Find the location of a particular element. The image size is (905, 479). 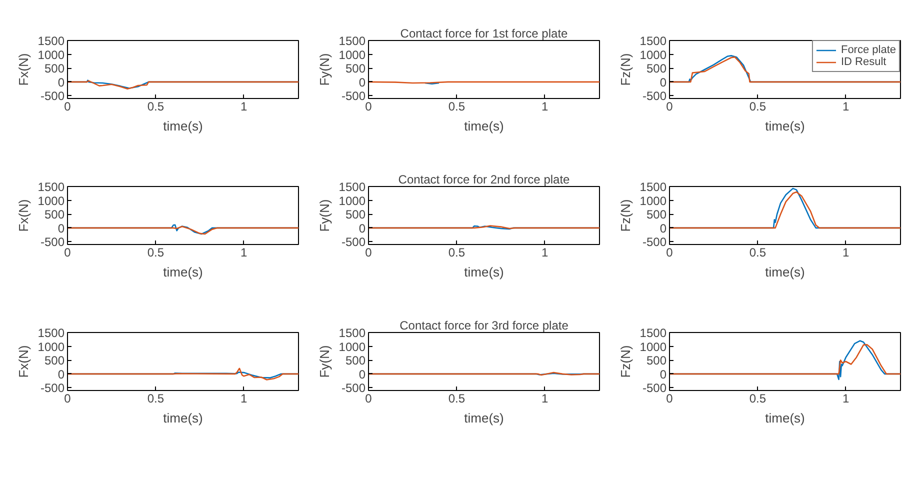

chart-title: Contact force for 3rd force plate is located at coordinates (484, 325).